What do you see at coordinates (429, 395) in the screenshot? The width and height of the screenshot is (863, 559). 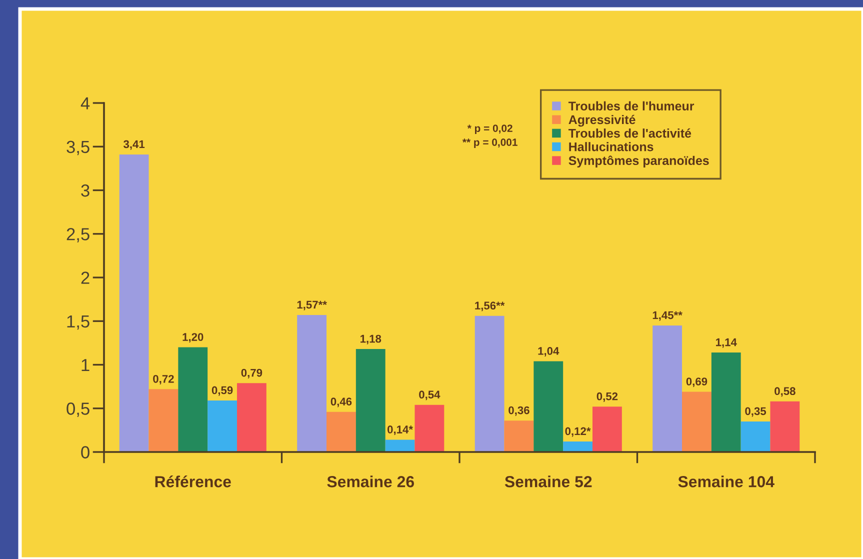 I see `data-label: 0,54` at bounding box center [429, 395].